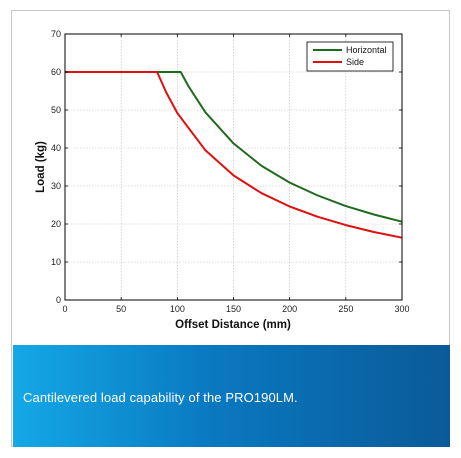  I want to click on x-tick-label: 250, so click(345, 309).